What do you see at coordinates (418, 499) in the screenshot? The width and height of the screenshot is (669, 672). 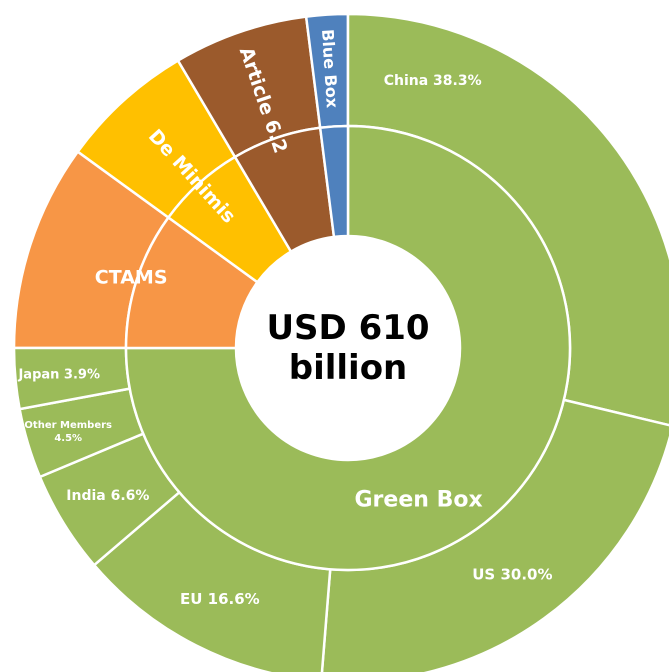 I see `inner-label-green-box: Green Box` at bounding box center [418, 499].